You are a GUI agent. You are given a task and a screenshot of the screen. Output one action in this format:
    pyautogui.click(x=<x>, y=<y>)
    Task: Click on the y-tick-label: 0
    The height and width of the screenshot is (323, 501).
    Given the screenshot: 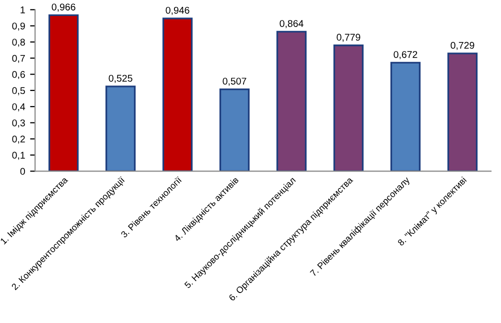 What is the action you would take?
    pyautogui.click(x=22, y=171)
    